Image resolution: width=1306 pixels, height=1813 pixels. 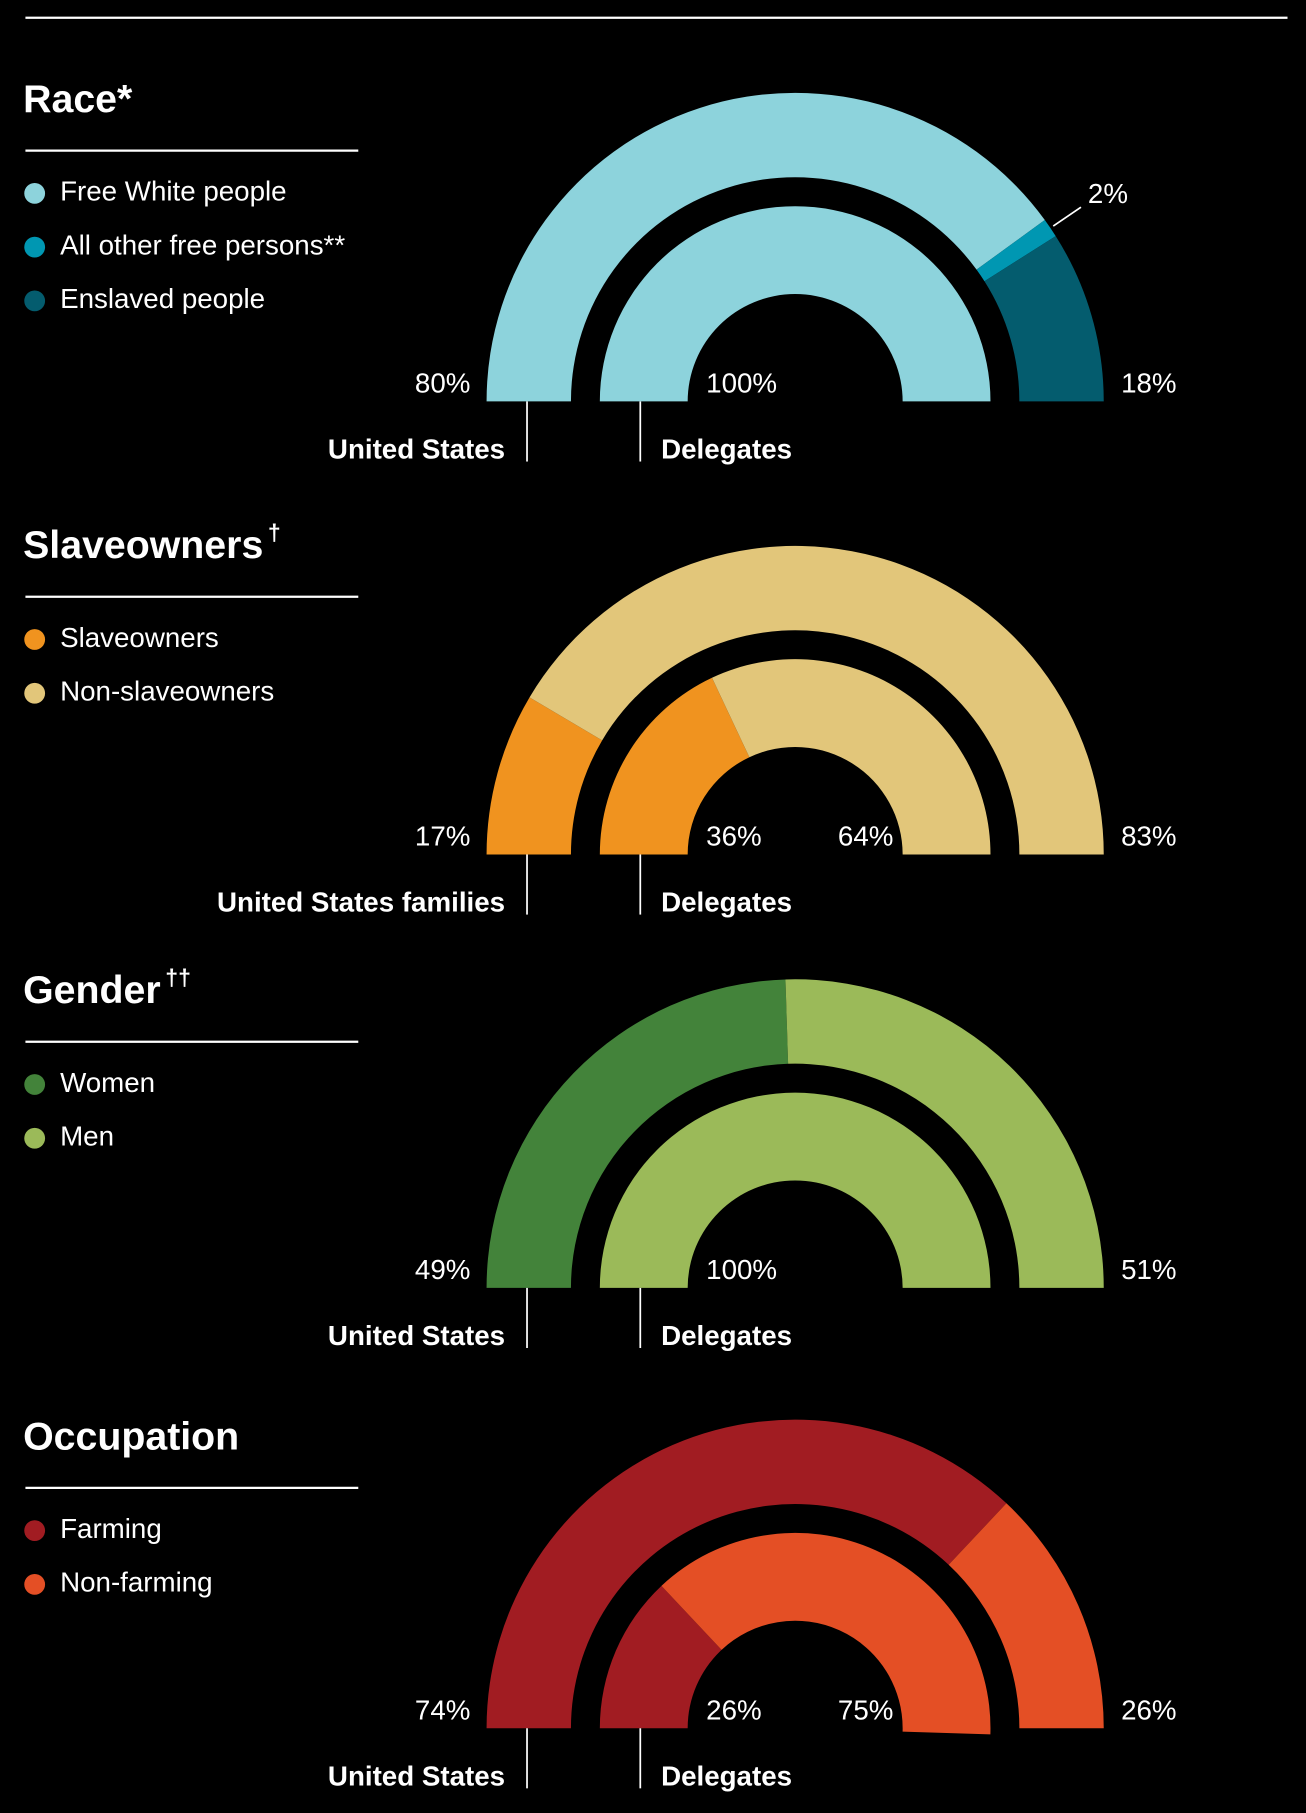 I want to click on title-text: Race*, so click(x=78, y=99).